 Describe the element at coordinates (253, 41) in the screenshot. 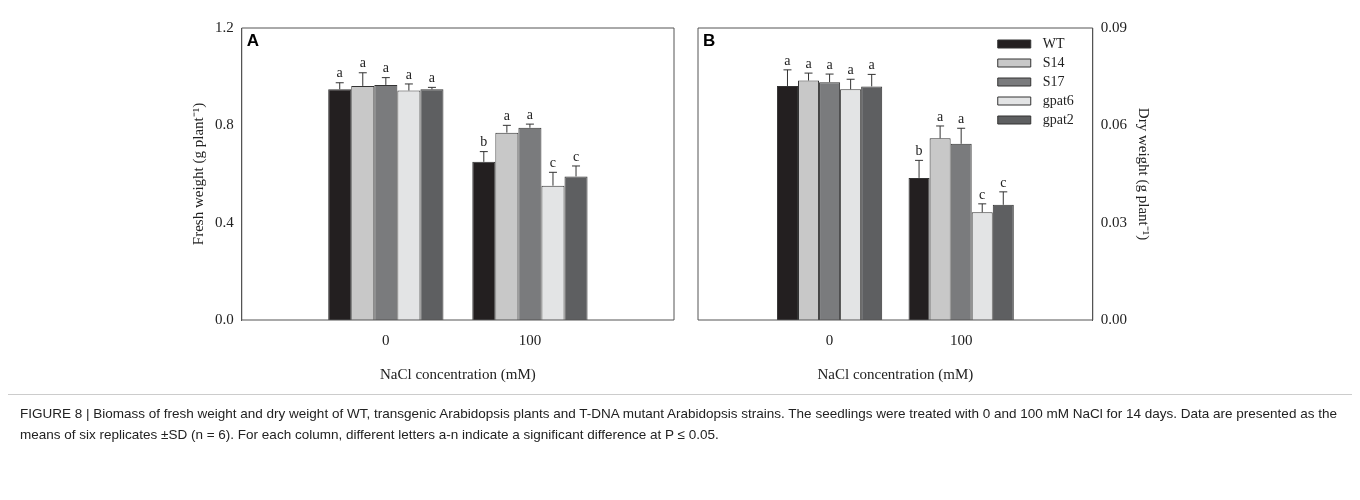

I see `chart-title: A` at that location.